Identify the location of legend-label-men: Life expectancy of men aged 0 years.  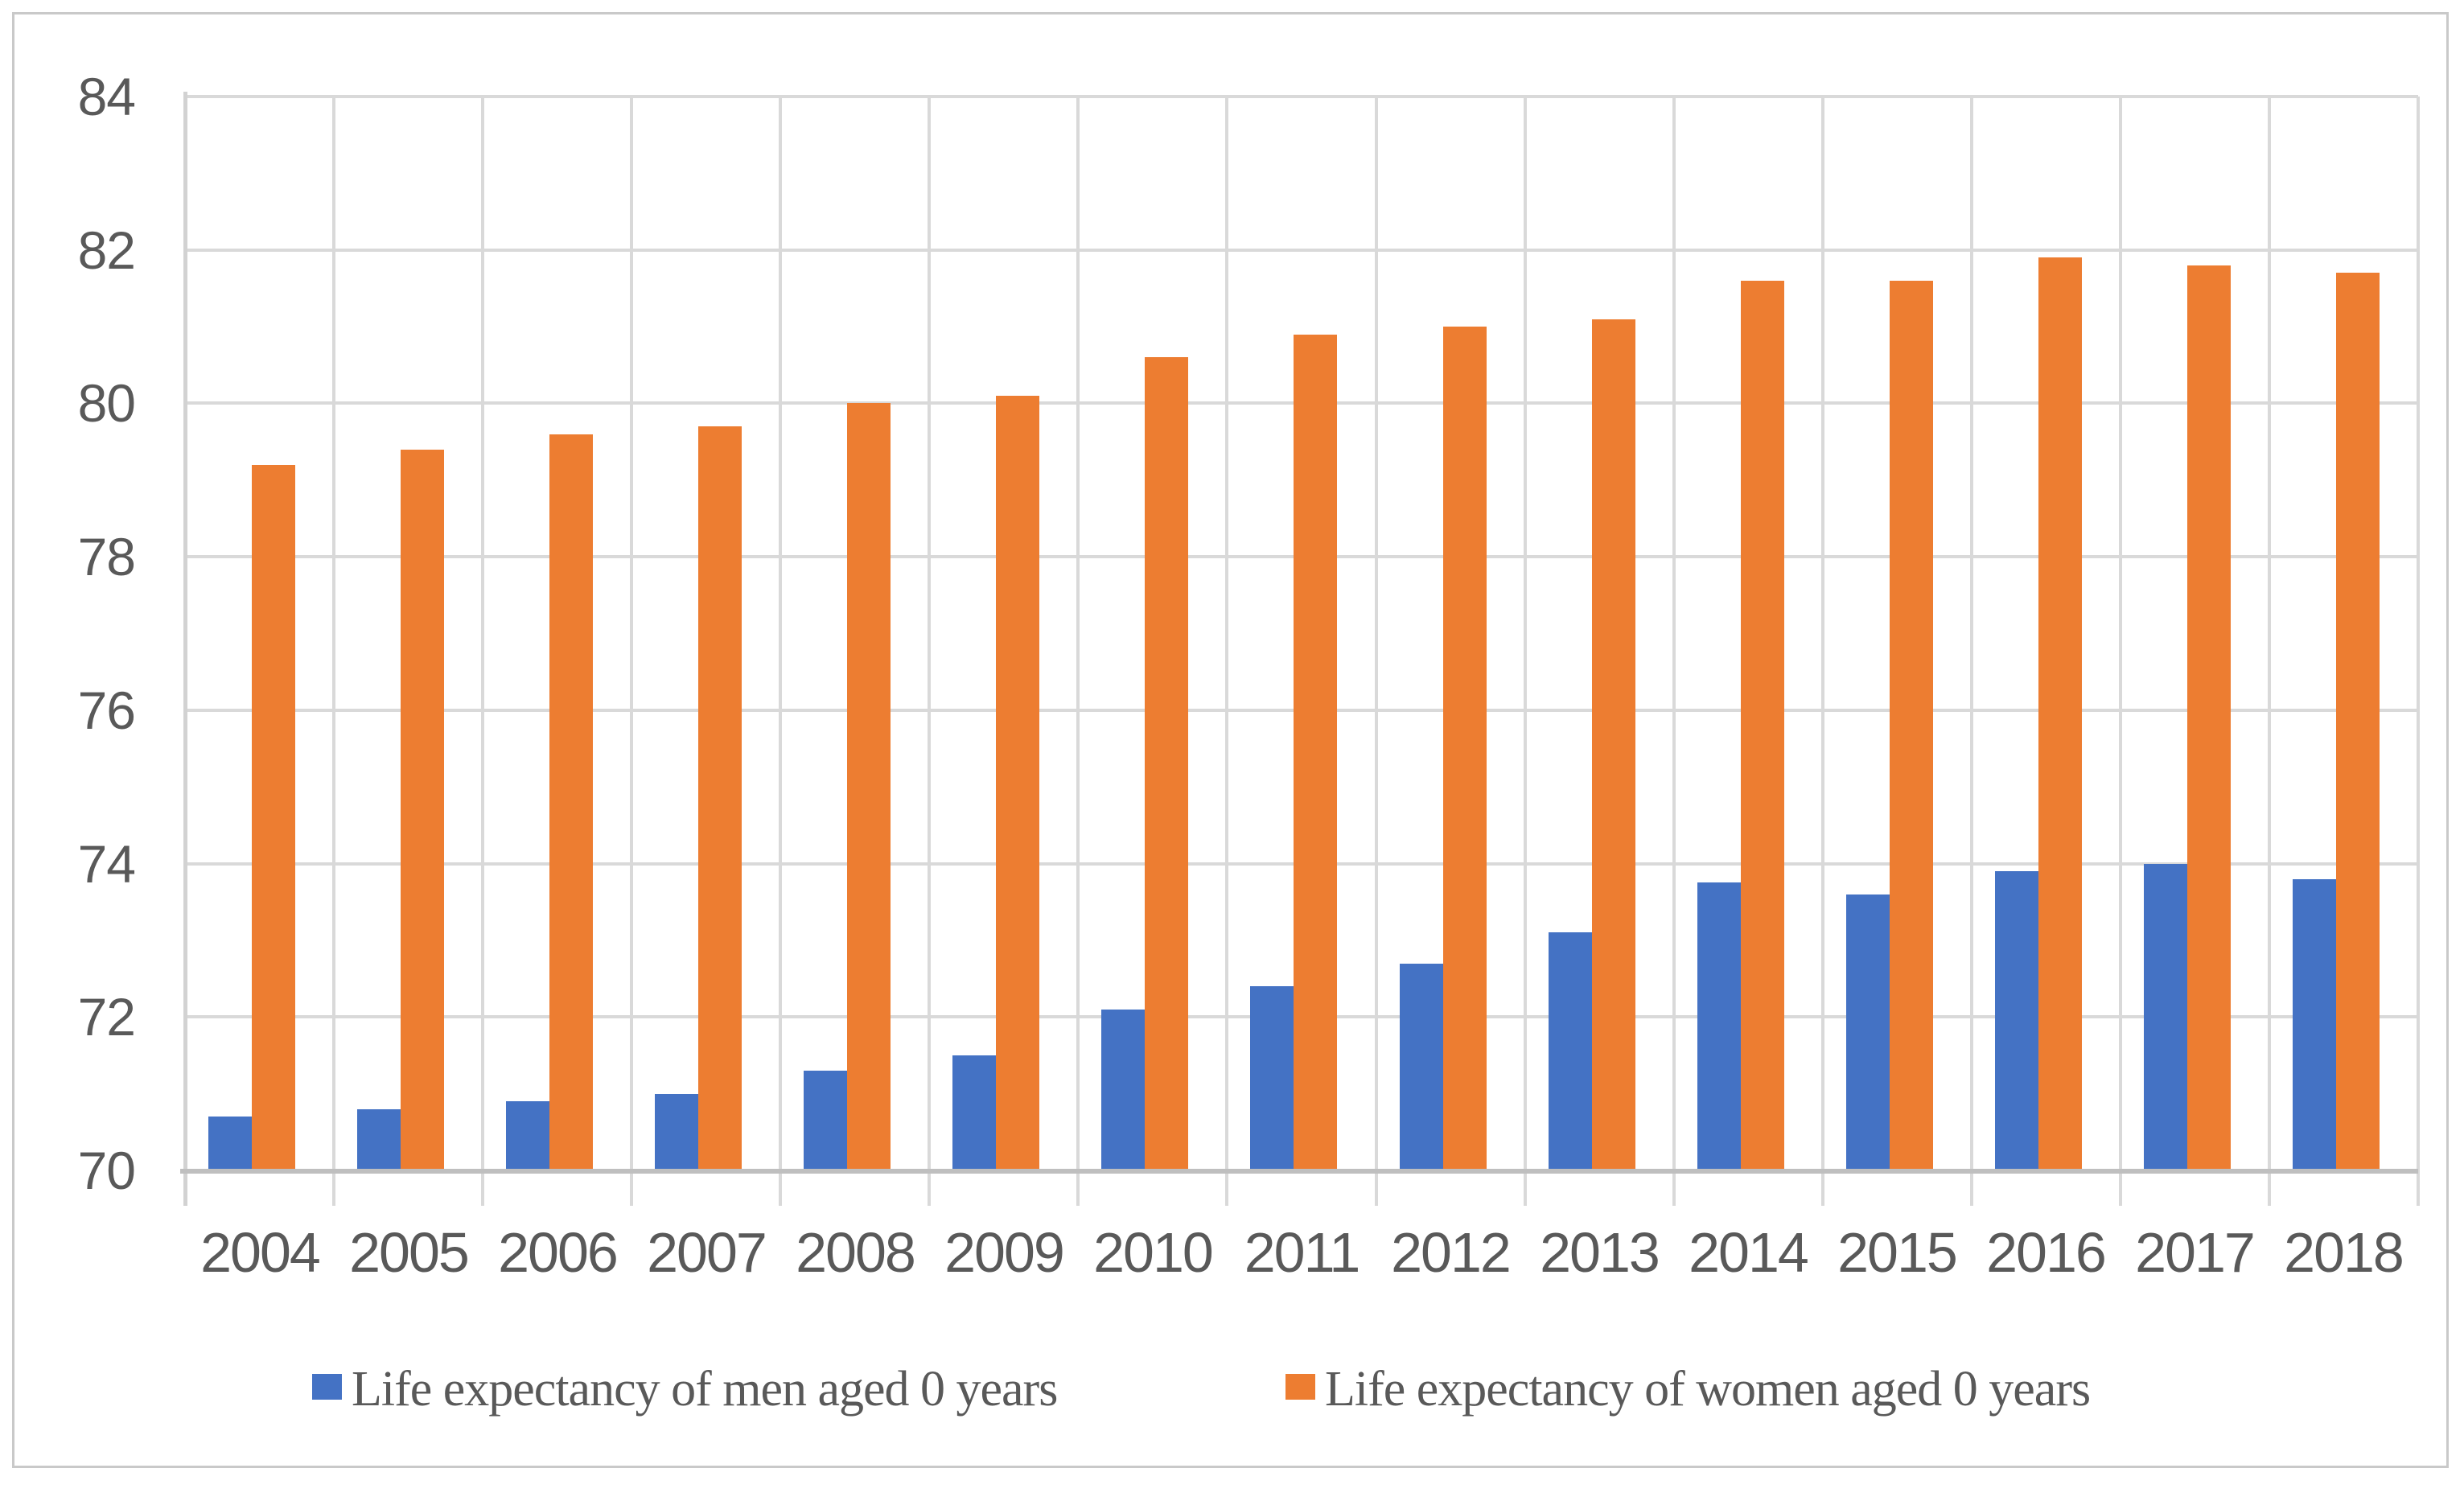
(705, 1389).